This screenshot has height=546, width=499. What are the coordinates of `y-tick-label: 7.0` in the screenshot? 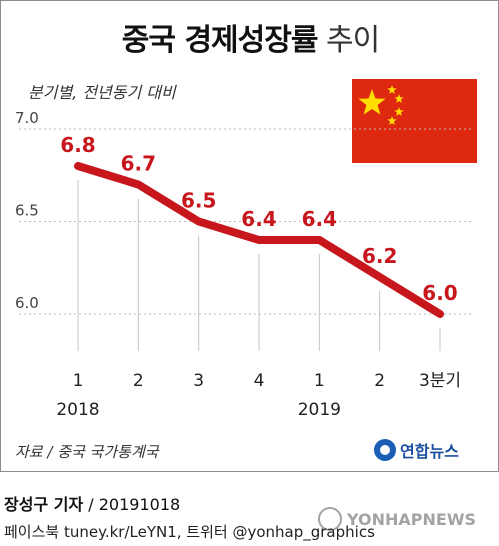 It's located at (27, 118).